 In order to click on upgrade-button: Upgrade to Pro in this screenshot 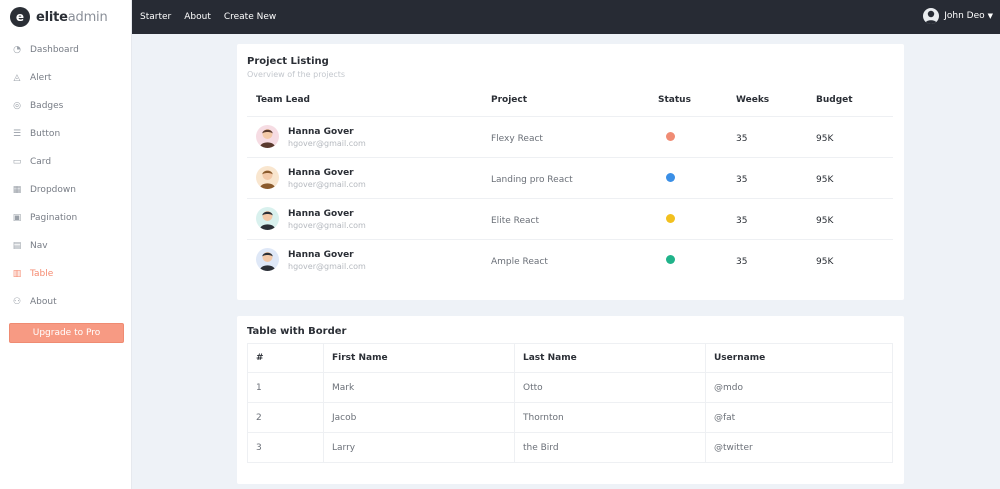, I will do `click(66, 333)`.